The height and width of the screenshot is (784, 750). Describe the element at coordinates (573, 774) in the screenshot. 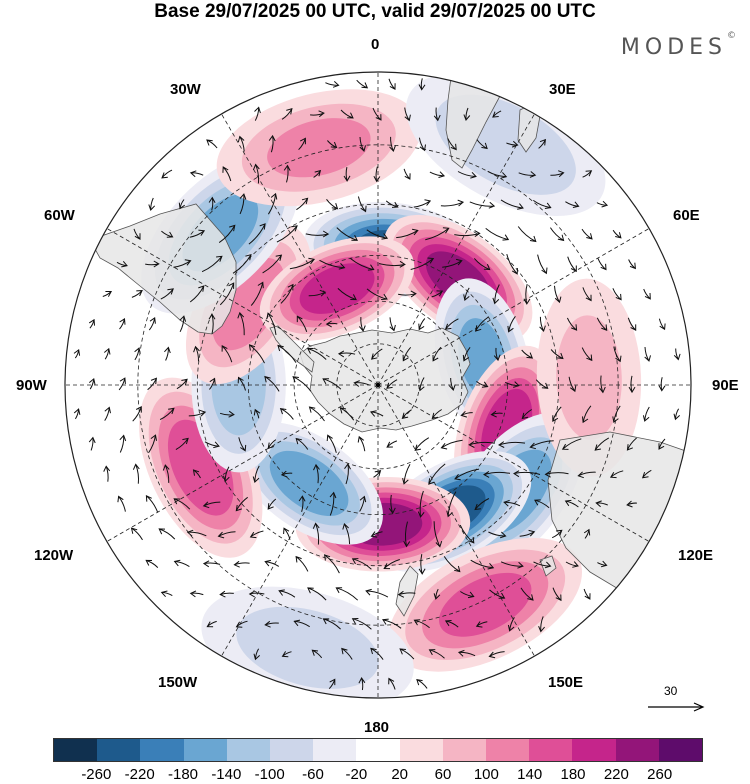

I see `colorbar-tick-label: 180` at that location.